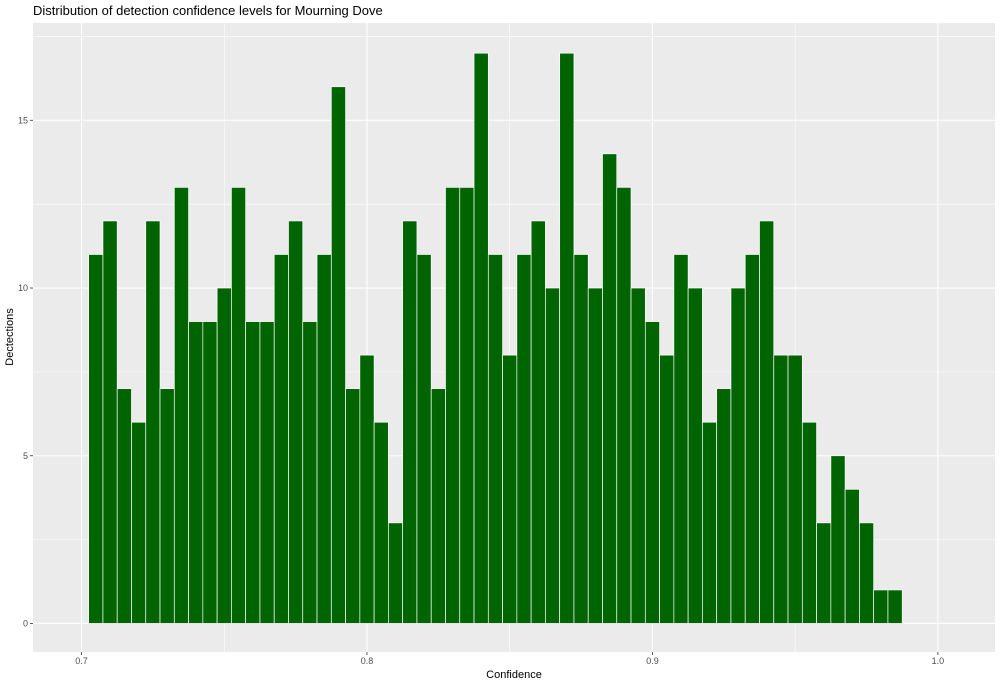 The height and width of the screenshot is (685, 1000). Describe the element at coordinates (509, 659) in the screenshot. I see `x-axis: 0.7 0.8 0.9 1.0` at that location.